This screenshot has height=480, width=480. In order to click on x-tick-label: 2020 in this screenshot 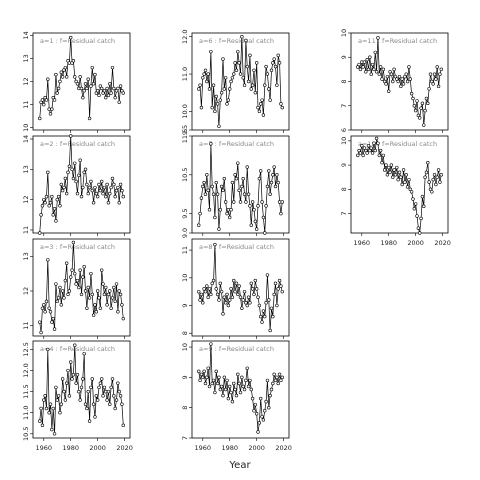, I will do `click(124, 448)`.